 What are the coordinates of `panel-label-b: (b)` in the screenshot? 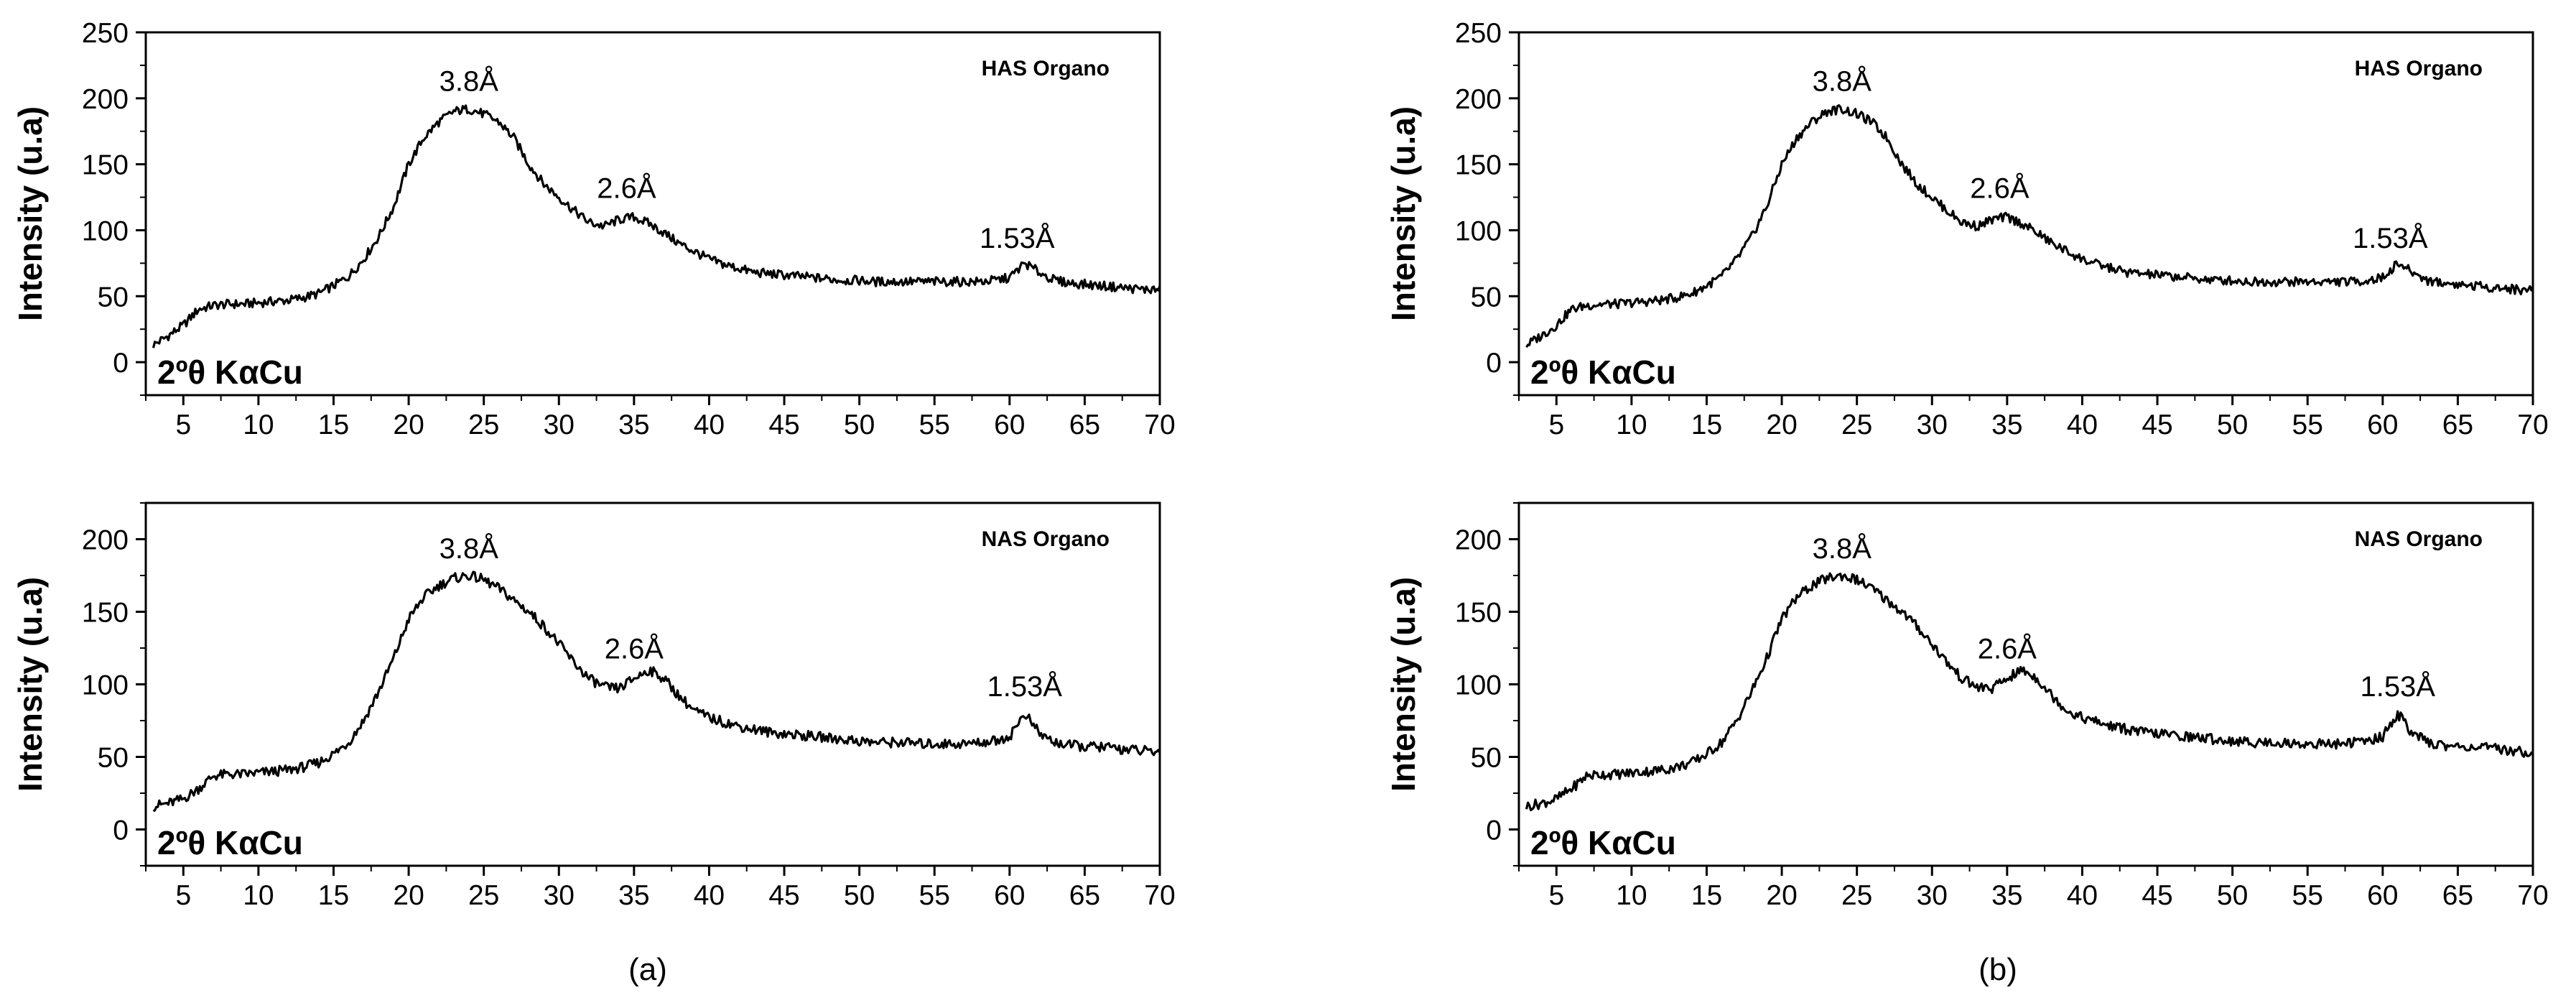 It's located at (1998, 969).